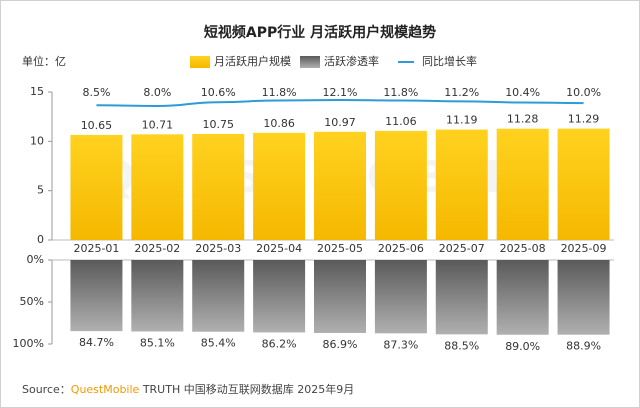  I want to click on value-label: 84.7%, so click(96, 342).